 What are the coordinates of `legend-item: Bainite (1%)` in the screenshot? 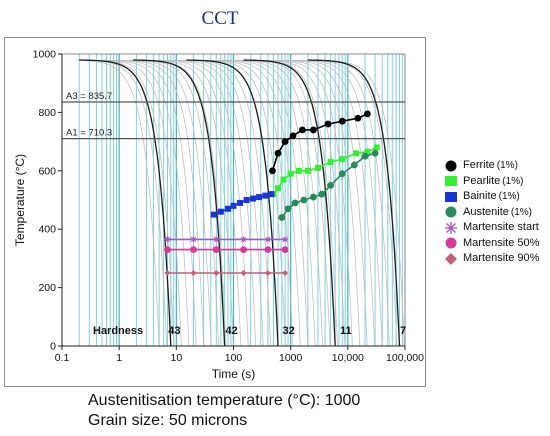 It's located at (491, 197).